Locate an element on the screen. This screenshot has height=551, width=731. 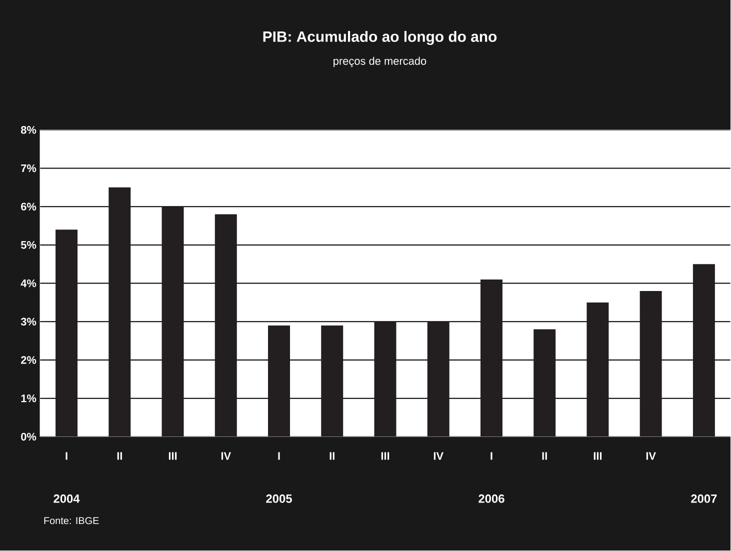
y-tick-label: 1% is located at coordinates (28, 398).